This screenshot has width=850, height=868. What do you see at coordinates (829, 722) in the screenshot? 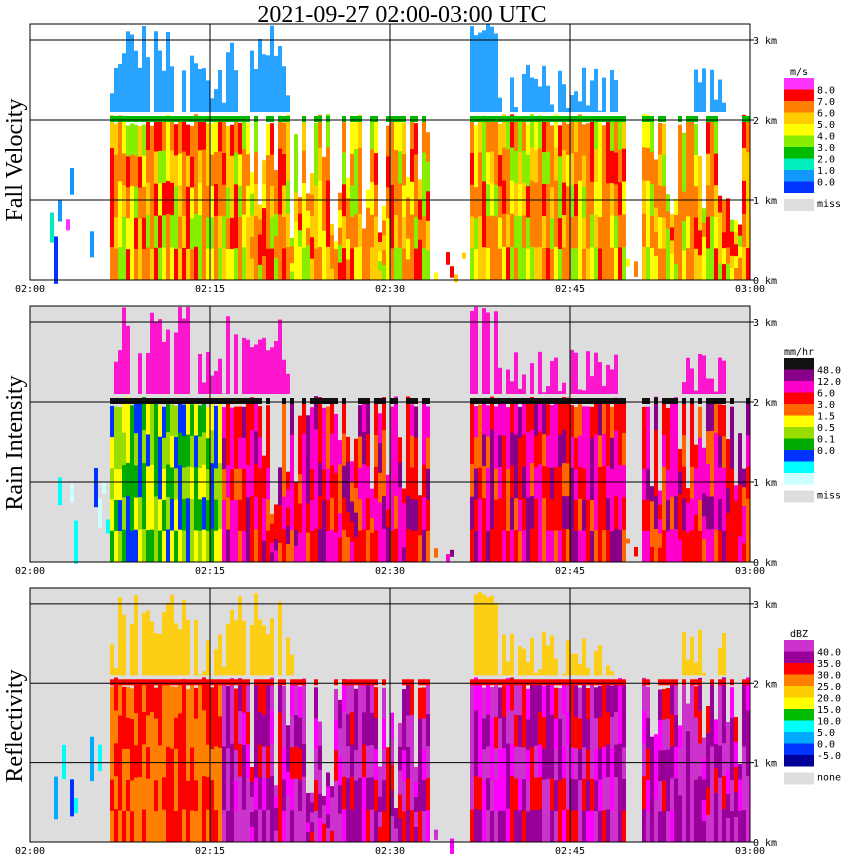
I see `colorbar-level-label: 10.0` at bounding box center [829, 722].